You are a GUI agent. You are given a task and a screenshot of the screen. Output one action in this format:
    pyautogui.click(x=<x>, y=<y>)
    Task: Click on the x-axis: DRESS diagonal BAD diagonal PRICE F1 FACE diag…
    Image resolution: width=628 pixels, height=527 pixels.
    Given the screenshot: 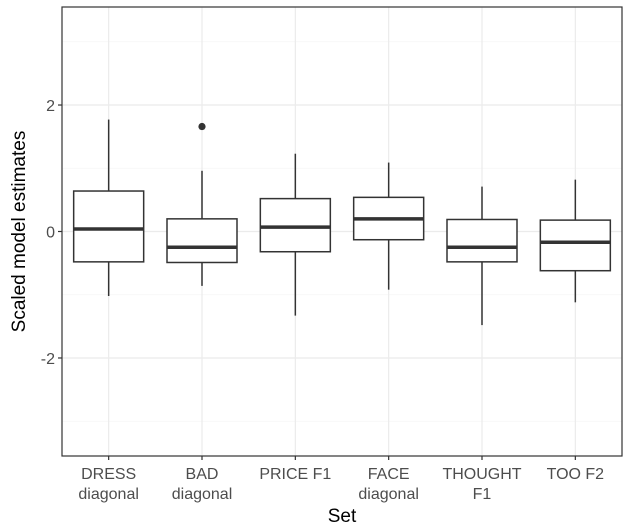 What is the action you would take?
    pyautogui.click(x=341, y=479)
    